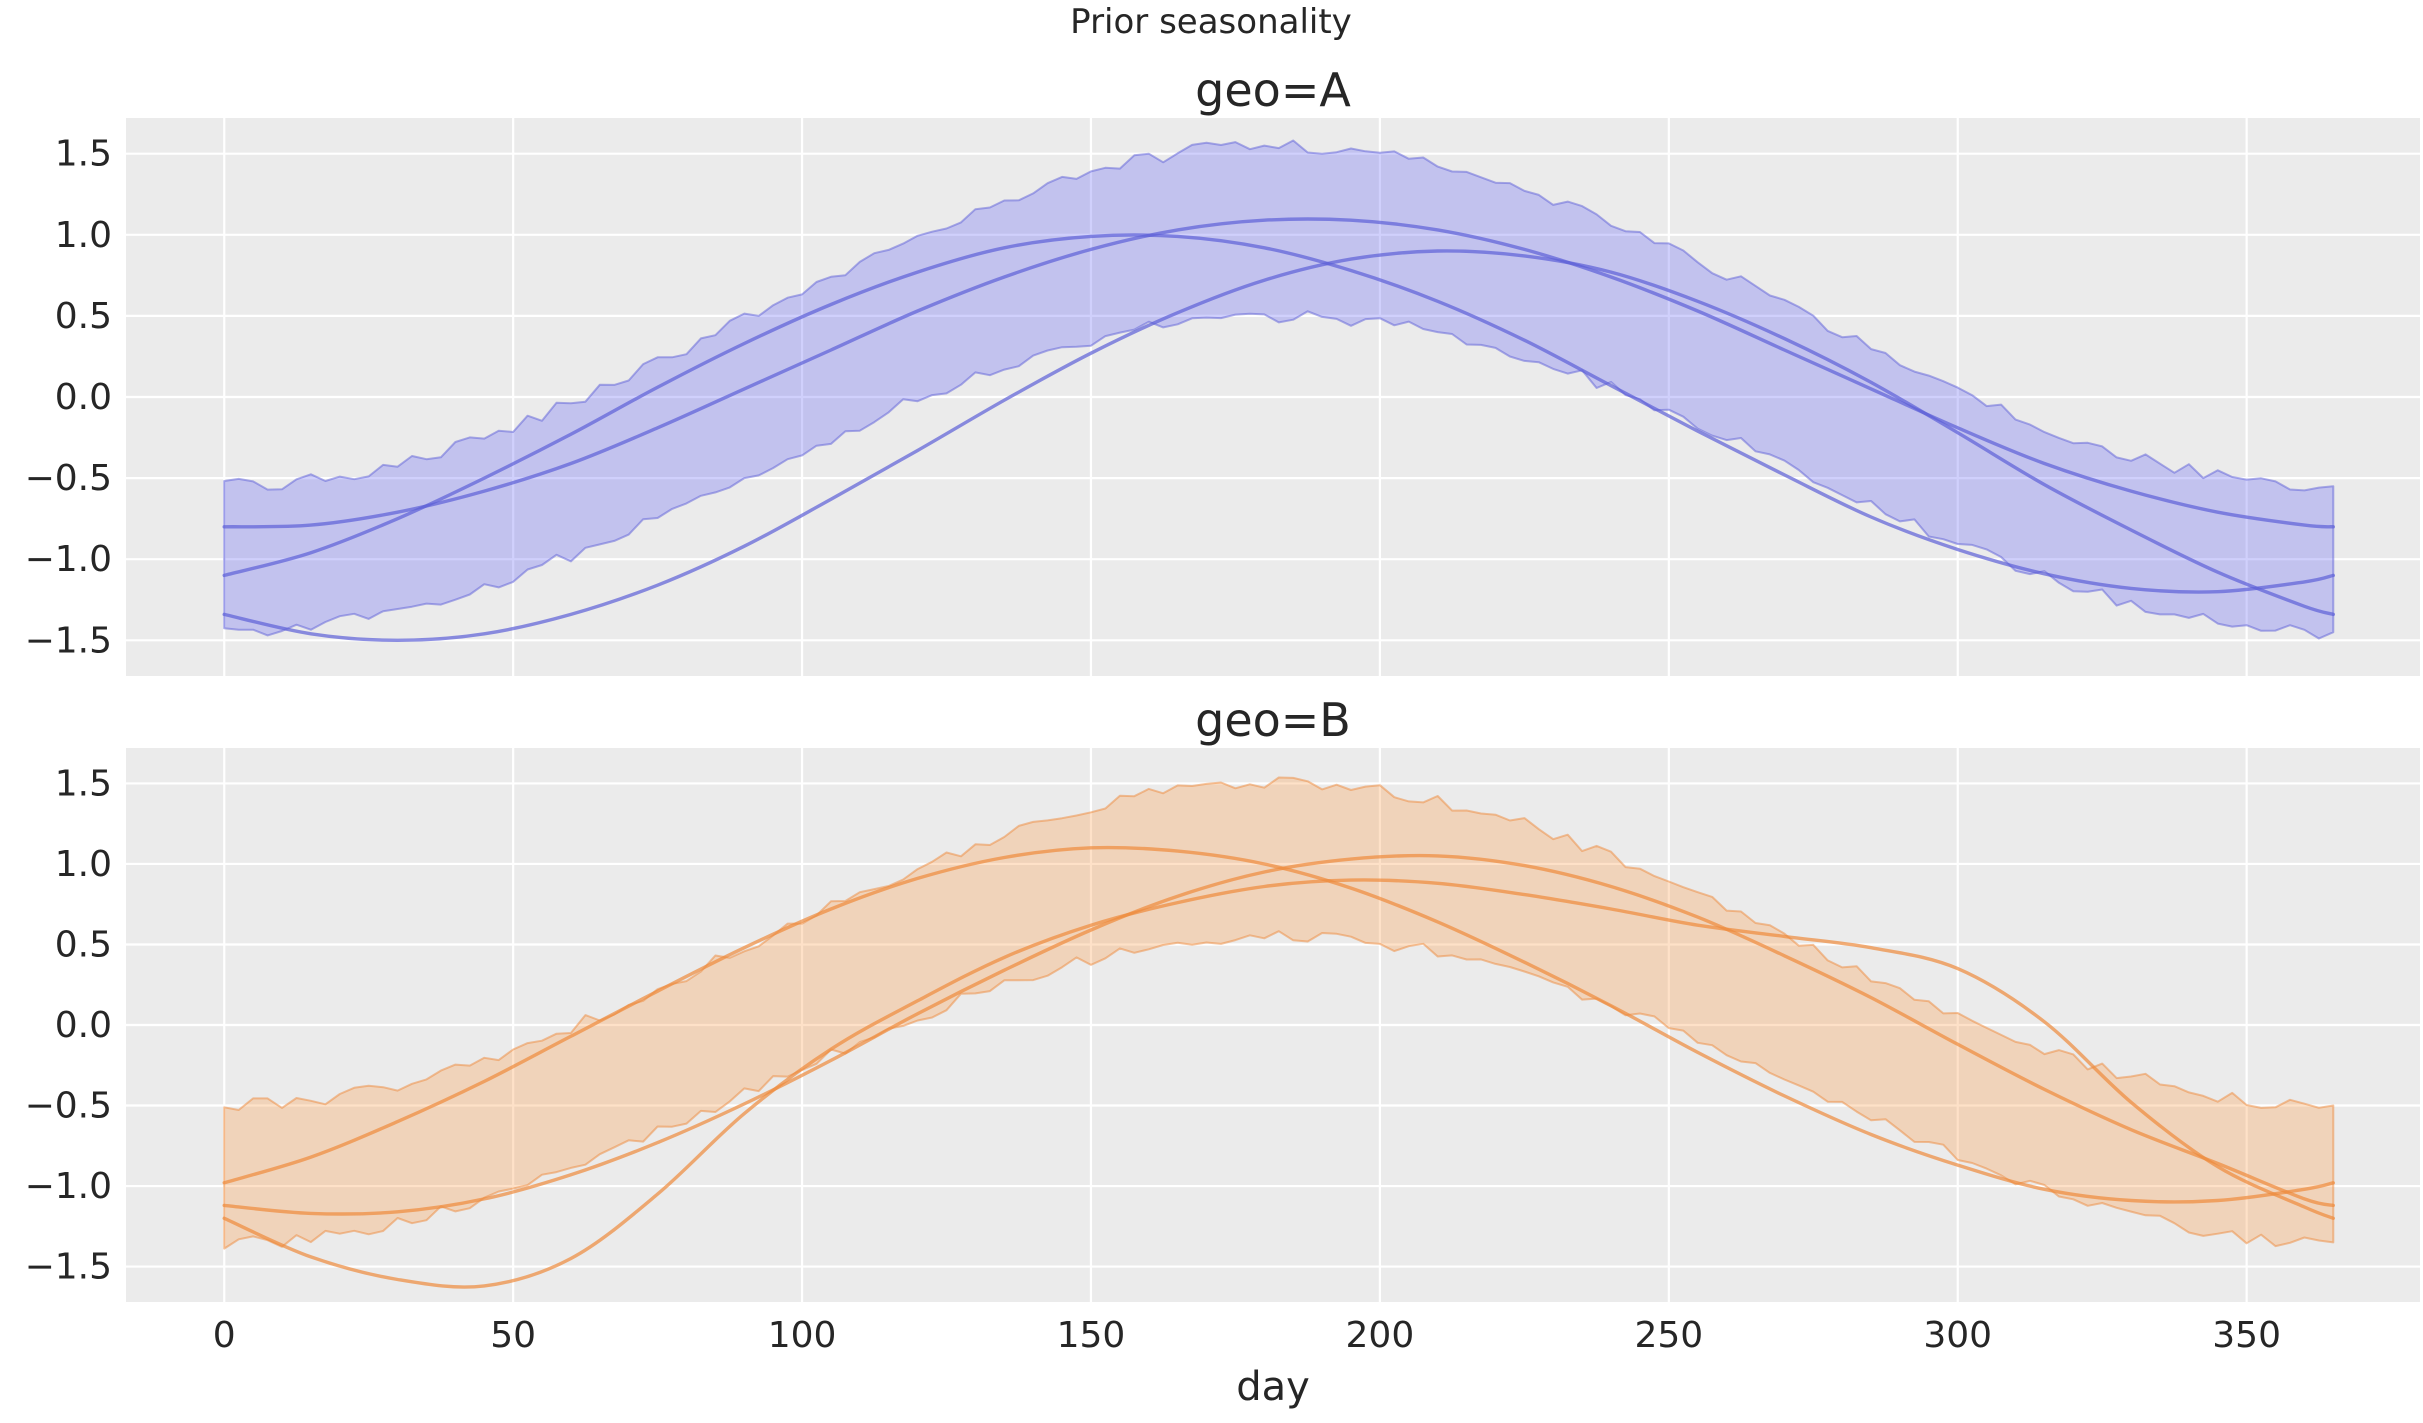 Image resolution: width=2423 pixels, height=1423 pixels. Describe the element at coordinates (1273, 90) in the screenshot. I see `subplot-a-title: geo=A` at that location.